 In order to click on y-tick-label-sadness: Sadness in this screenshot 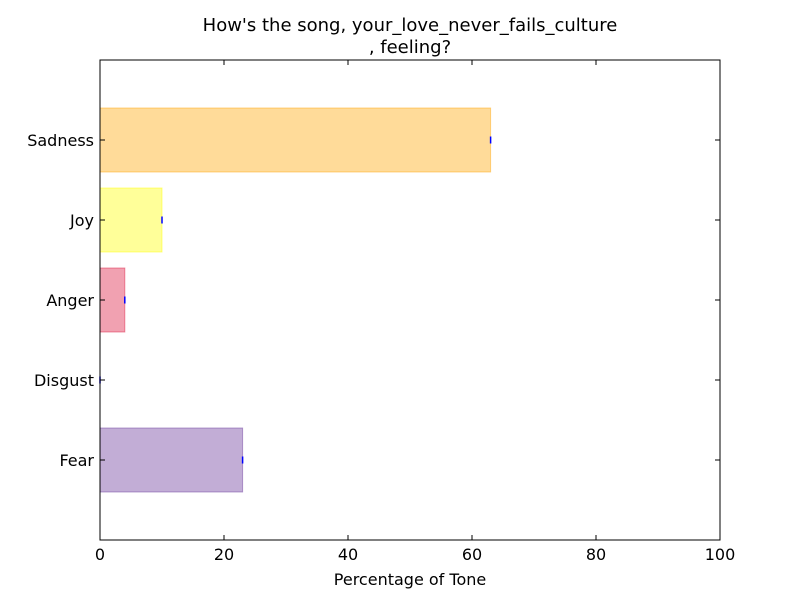, I will do `click(60, 140)`.